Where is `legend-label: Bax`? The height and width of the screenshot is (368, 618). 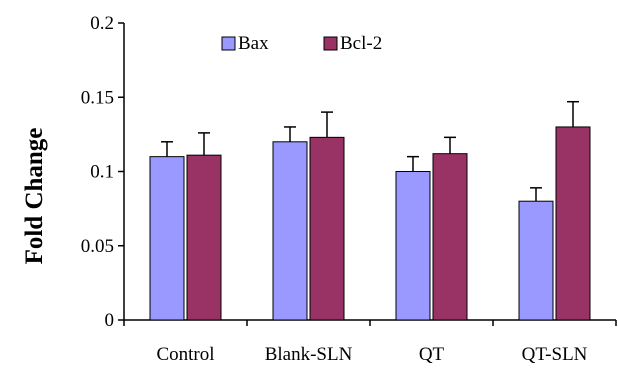 legend-label: Bax is located at coordinates (253, 43).